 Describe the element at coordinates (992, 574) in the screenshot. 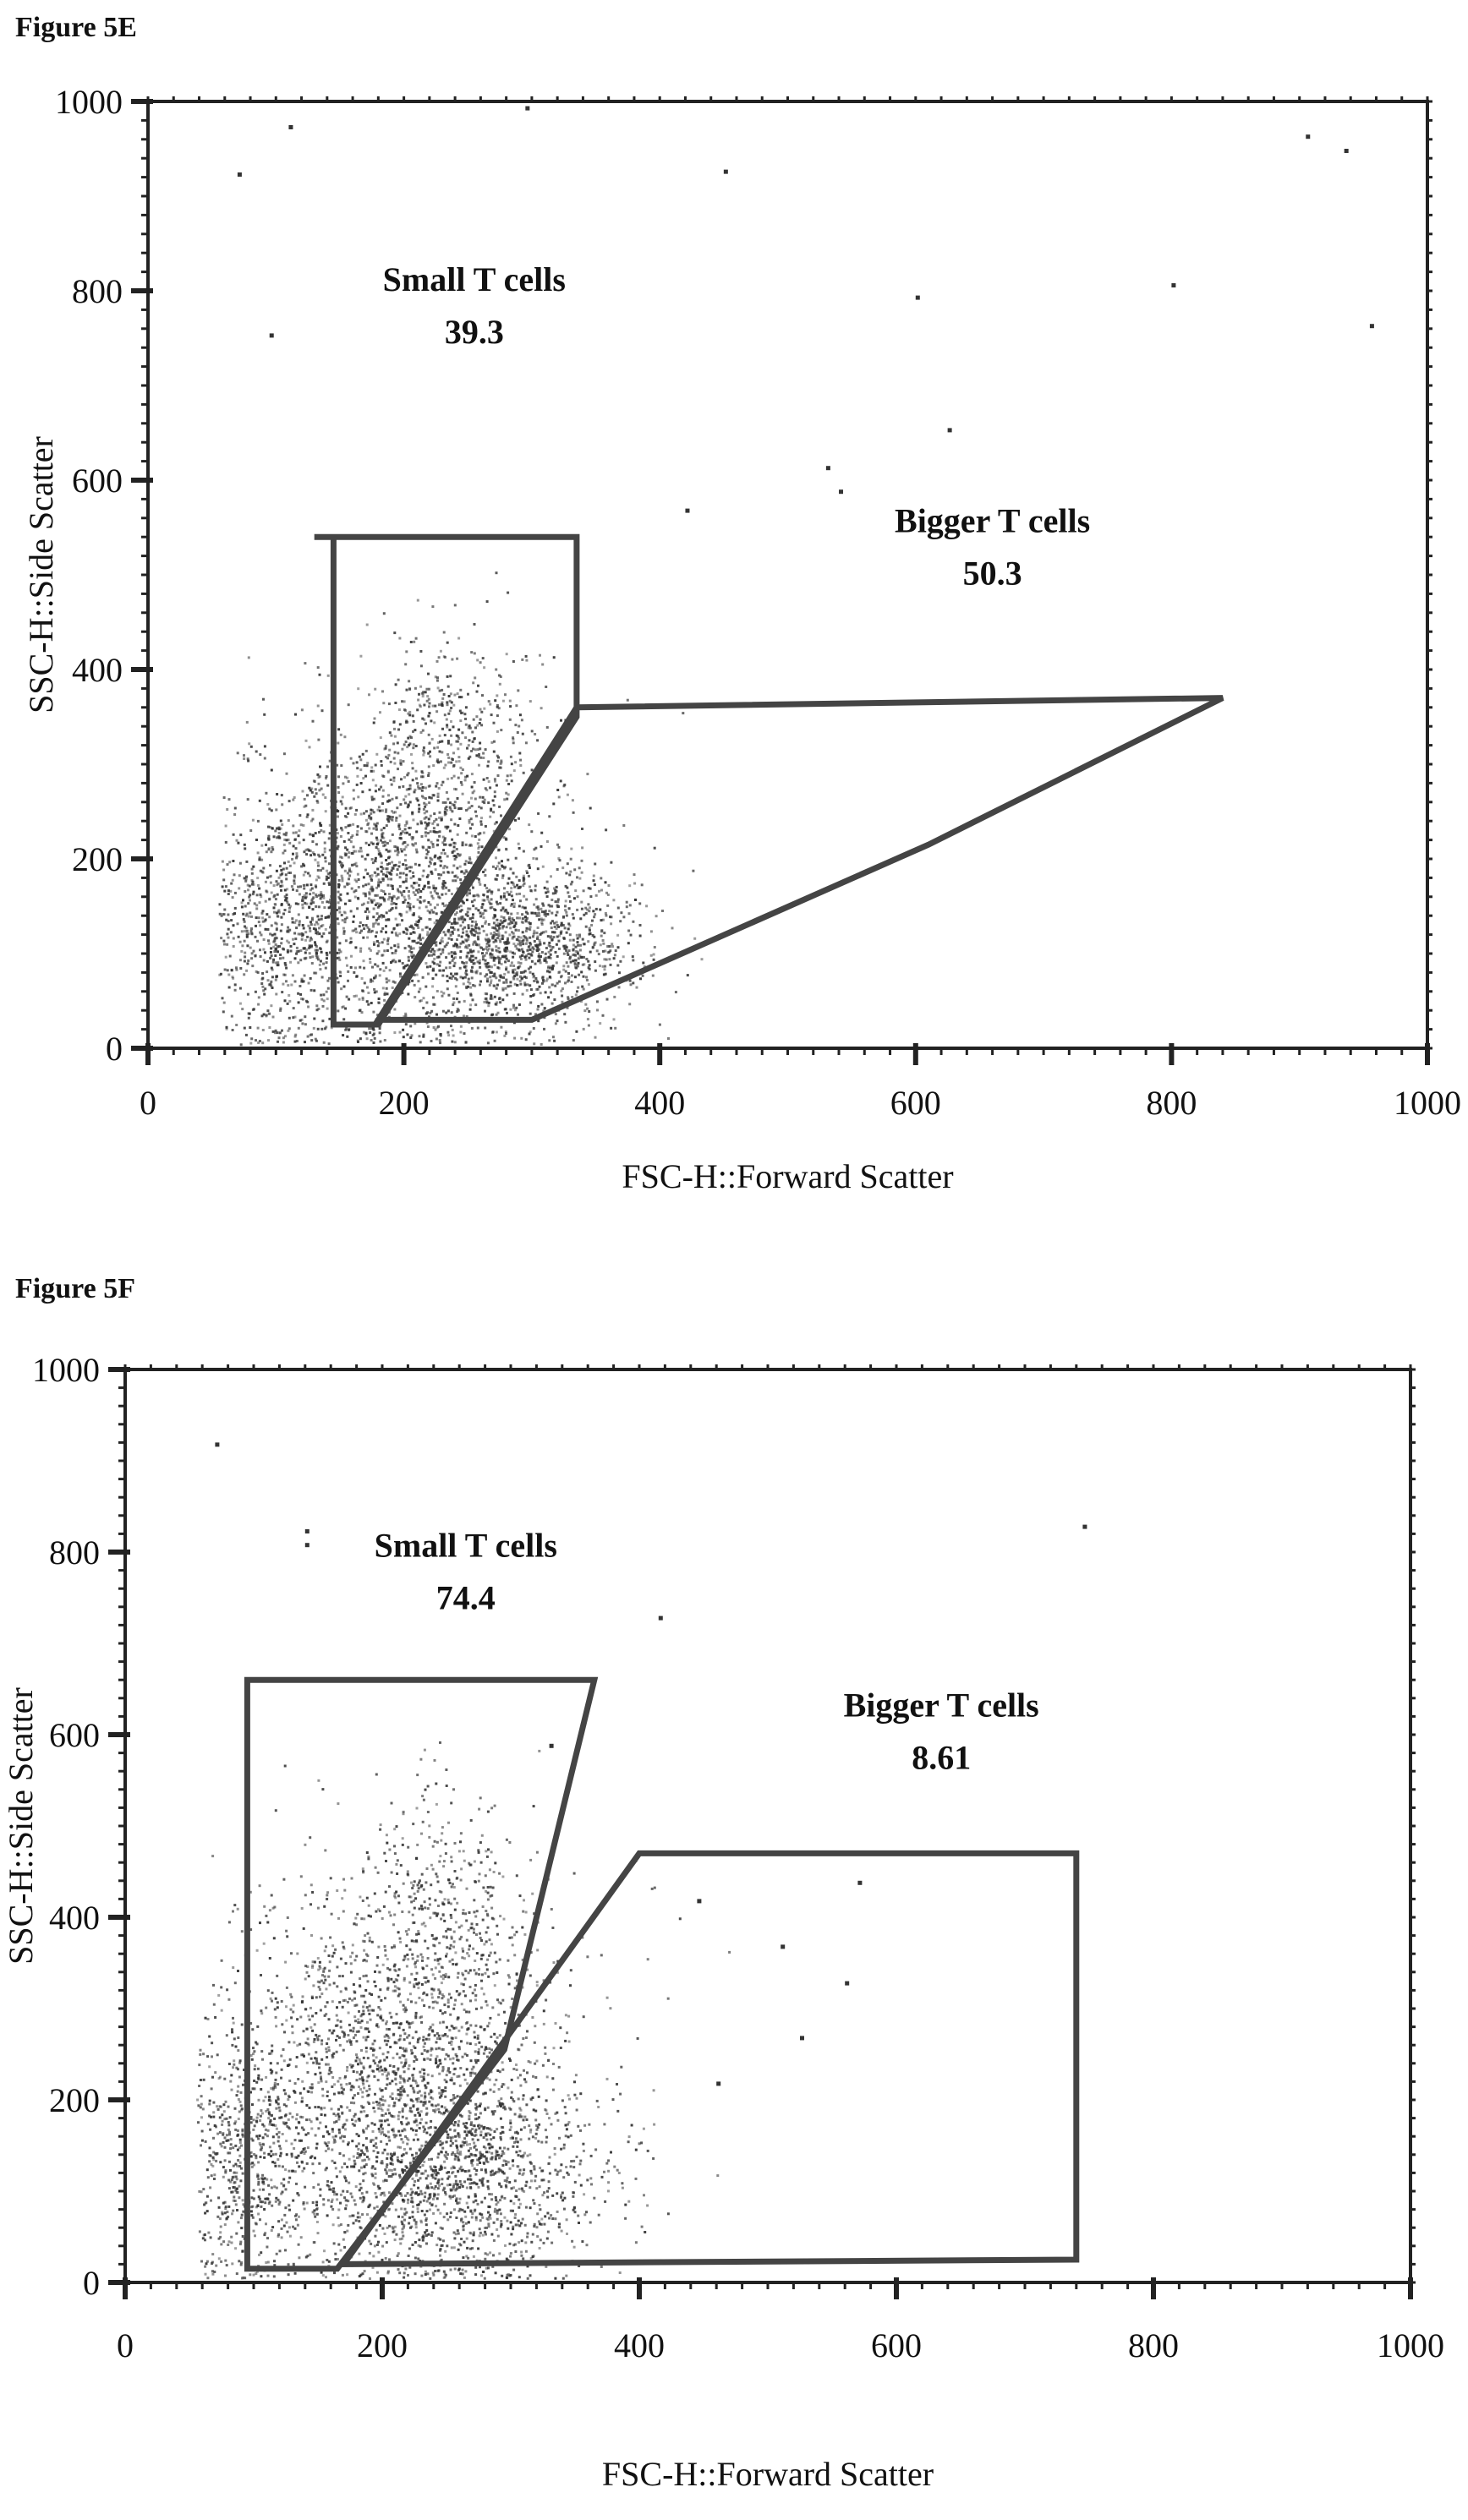

I see `gate-value-label: 50.3` at that location.